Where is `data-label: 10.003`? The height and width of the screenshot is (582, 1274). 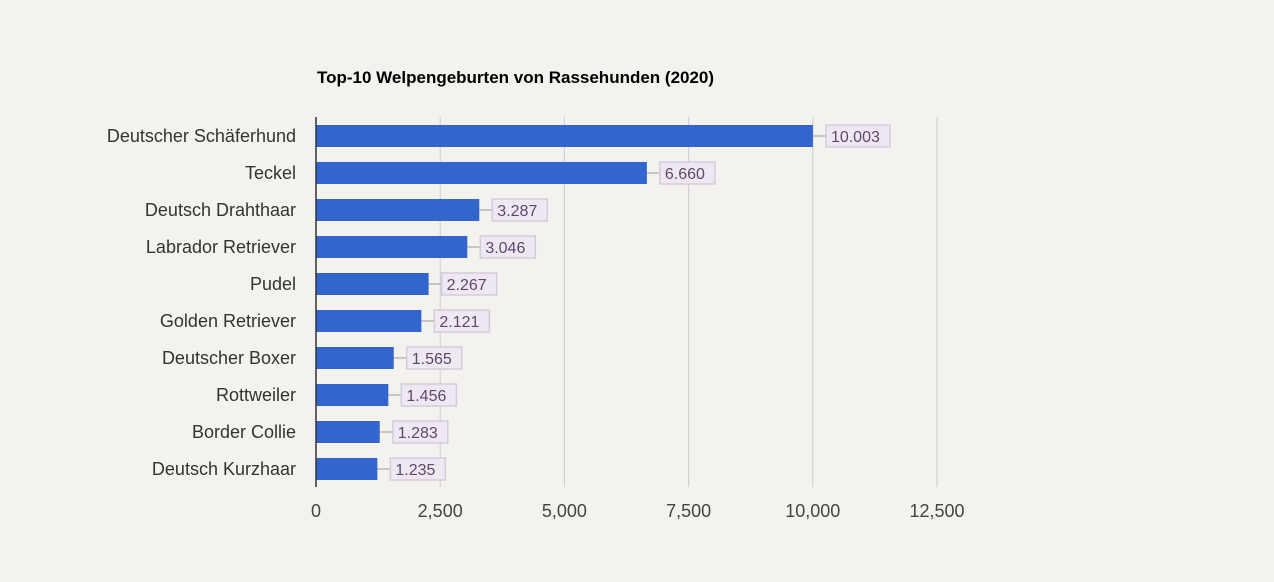 data-label: 10.003 is located at coordinates (855, 137).